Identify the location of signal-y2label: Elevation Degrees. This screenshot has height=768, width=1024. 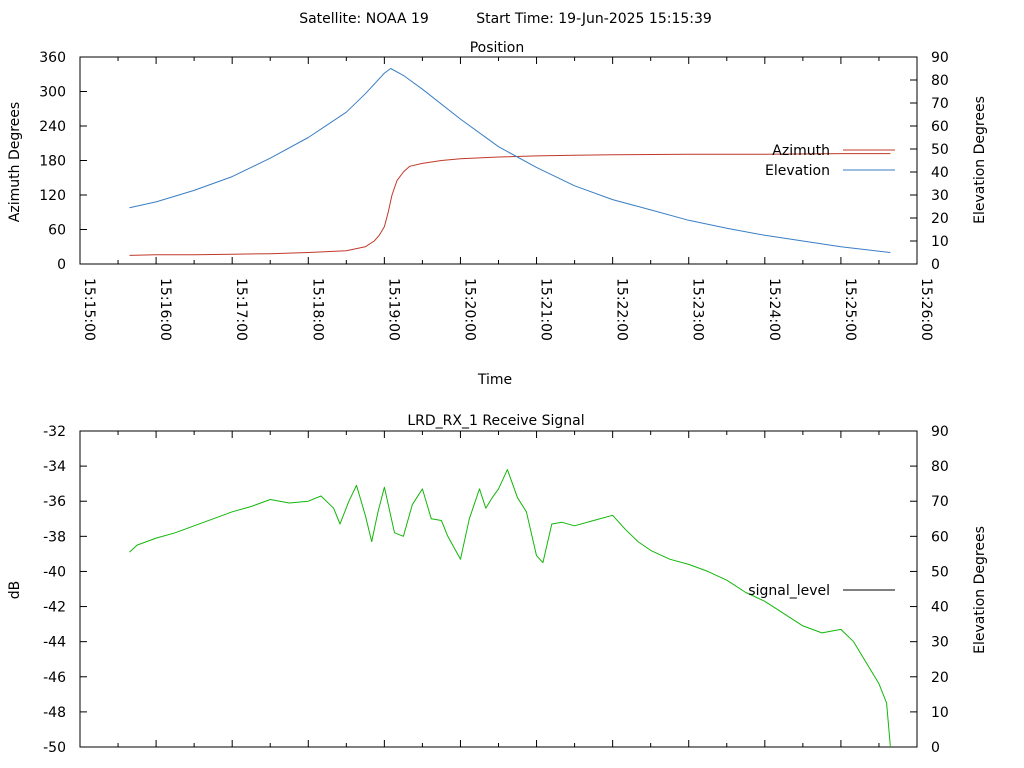
(980, 590).